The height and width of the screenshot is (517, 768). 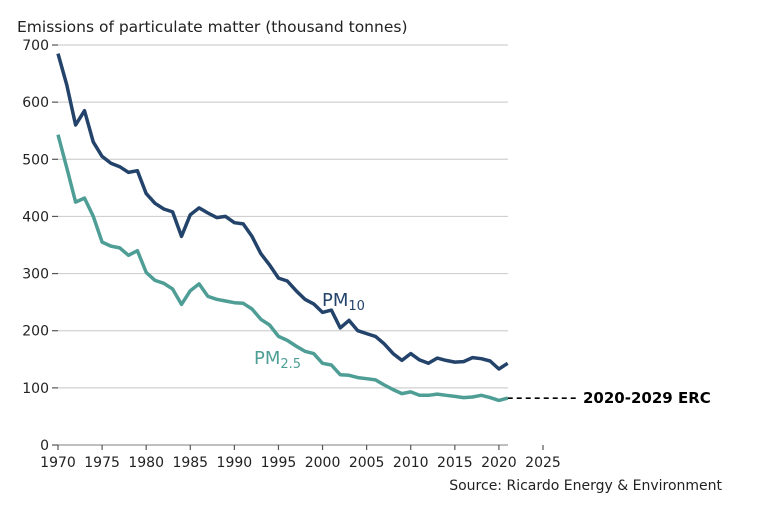 I want to click on x-tick-label: 1985, so click(x=190, y=463).